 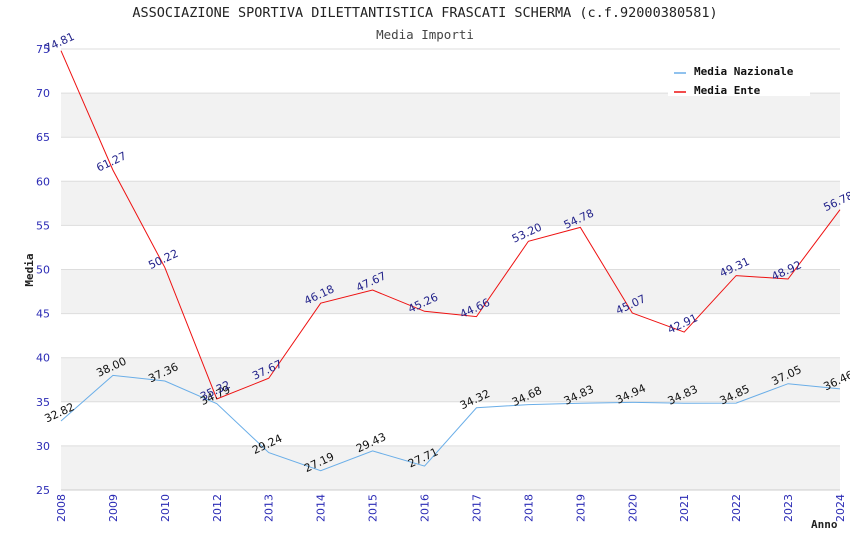 What do you see at coordinates (373, 508) in the screenshot?
I see `x-tick-label: 2015` at bounding box center [373, 508].